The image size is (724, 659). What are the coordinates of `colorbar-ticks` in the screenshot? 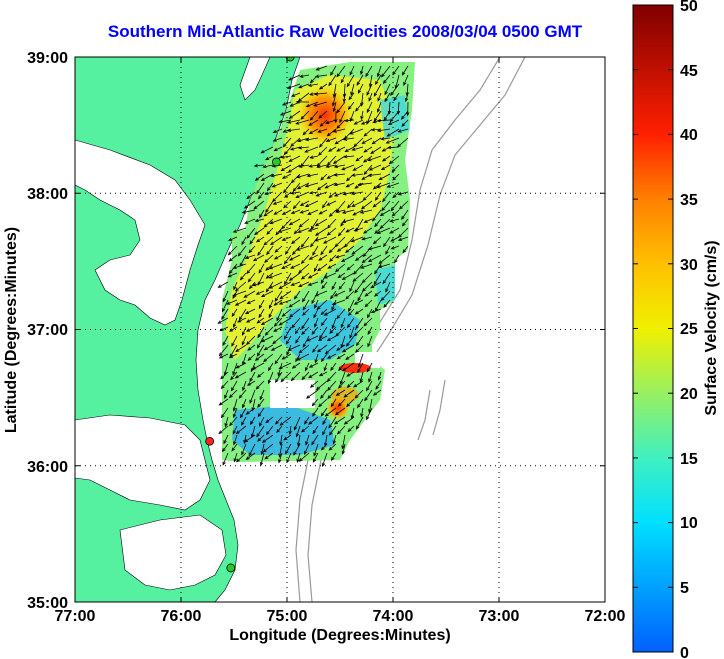 It's located at (653, 328).